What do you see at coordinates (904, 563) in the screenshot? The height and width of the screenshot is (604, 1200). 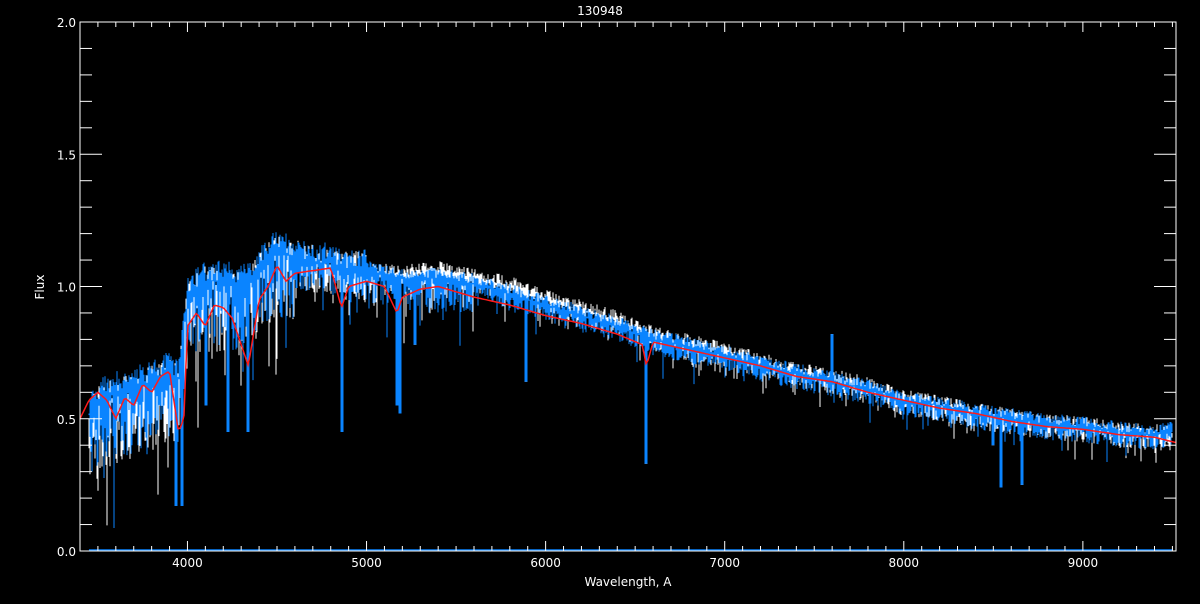 I see `x-tick-label: 8000` at bounding box center [904, 563].